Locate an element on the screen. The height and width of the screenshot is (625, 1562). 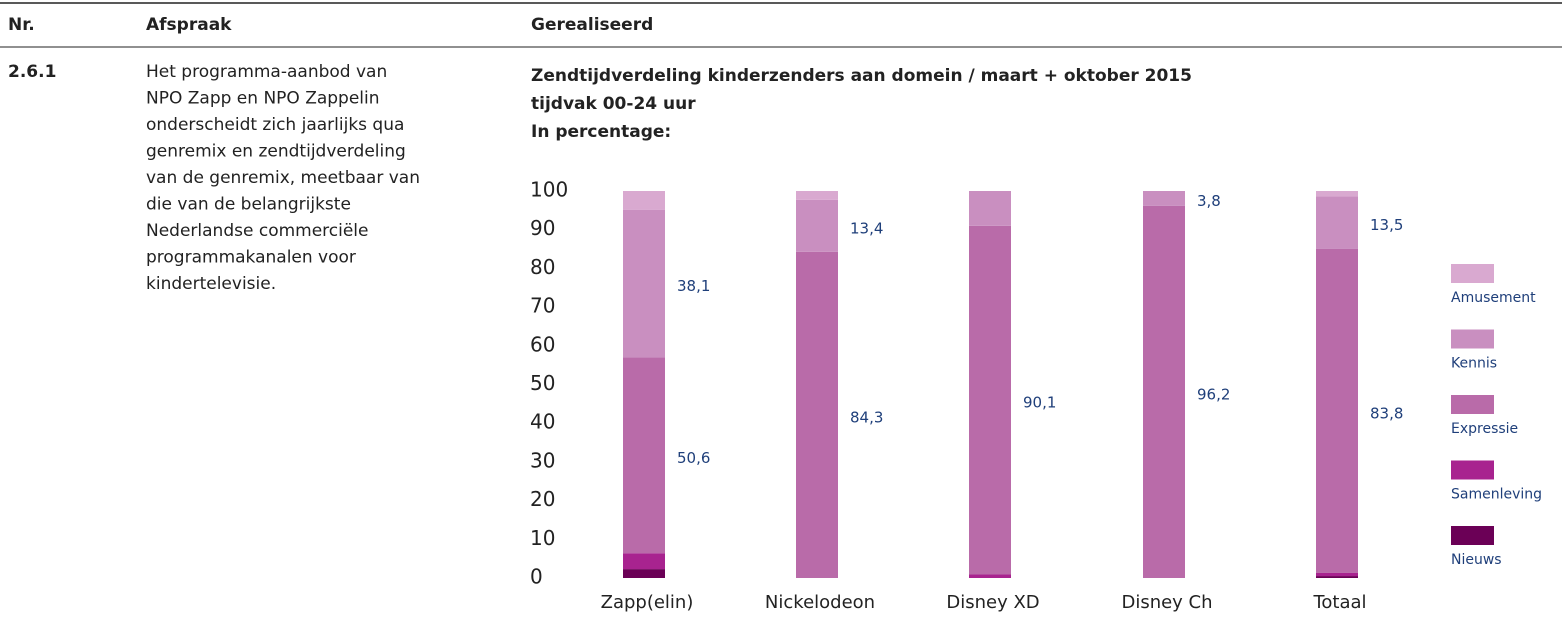
y-tick-label: 90 is located at coordinates (542, 228).